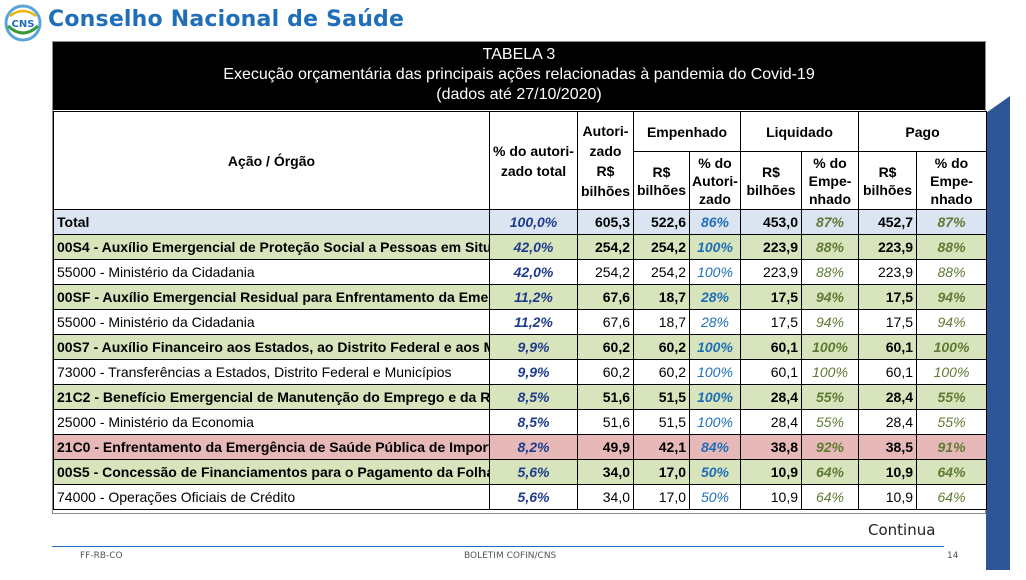  What do you see at coordinates (799, 131) in the screenshot?
I see `header-liquidado: Liquidado` at bounding box center [799, 131].